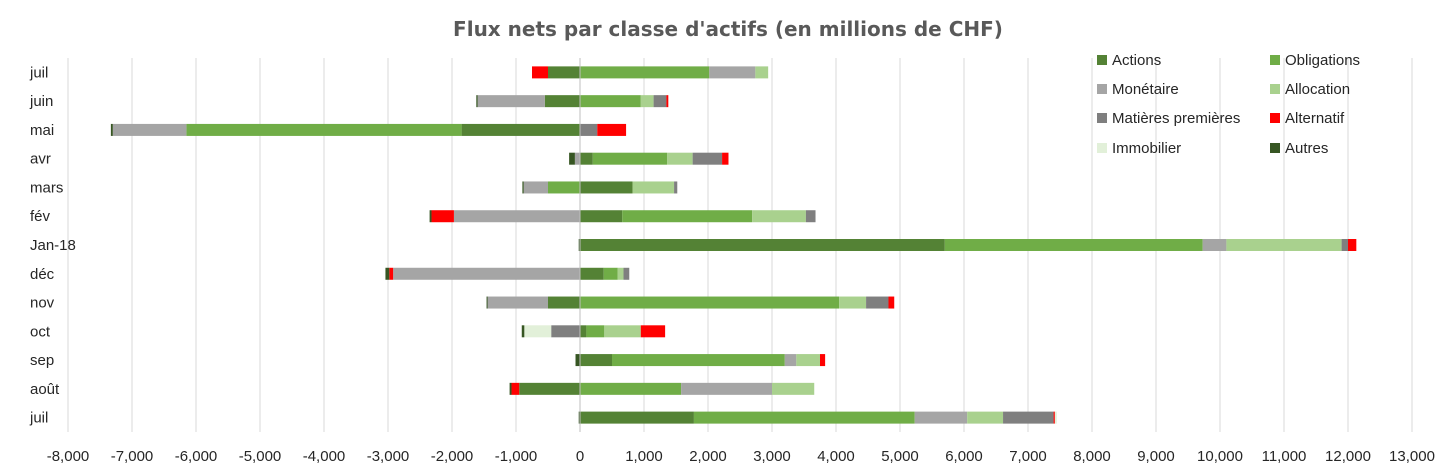  What do you see at coordinates (1028, 456) in the screenshot?
I see `x-tick-label: 7,000` at bounding box center [1028, 456].